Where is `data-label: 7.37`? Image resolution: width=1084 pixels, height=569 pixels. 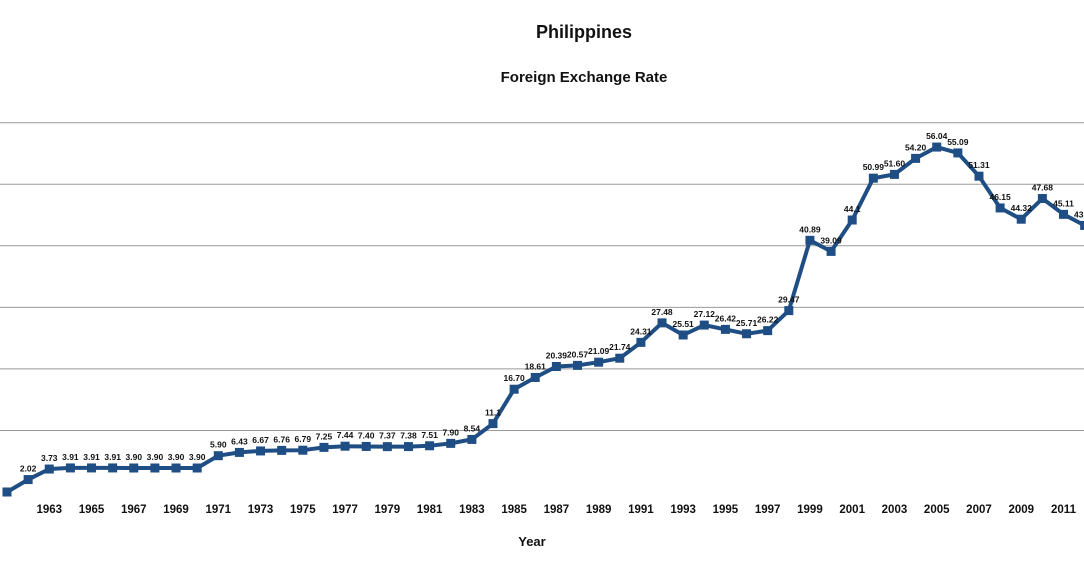
data-label: 7.37 is located at coordinates (387, 436).